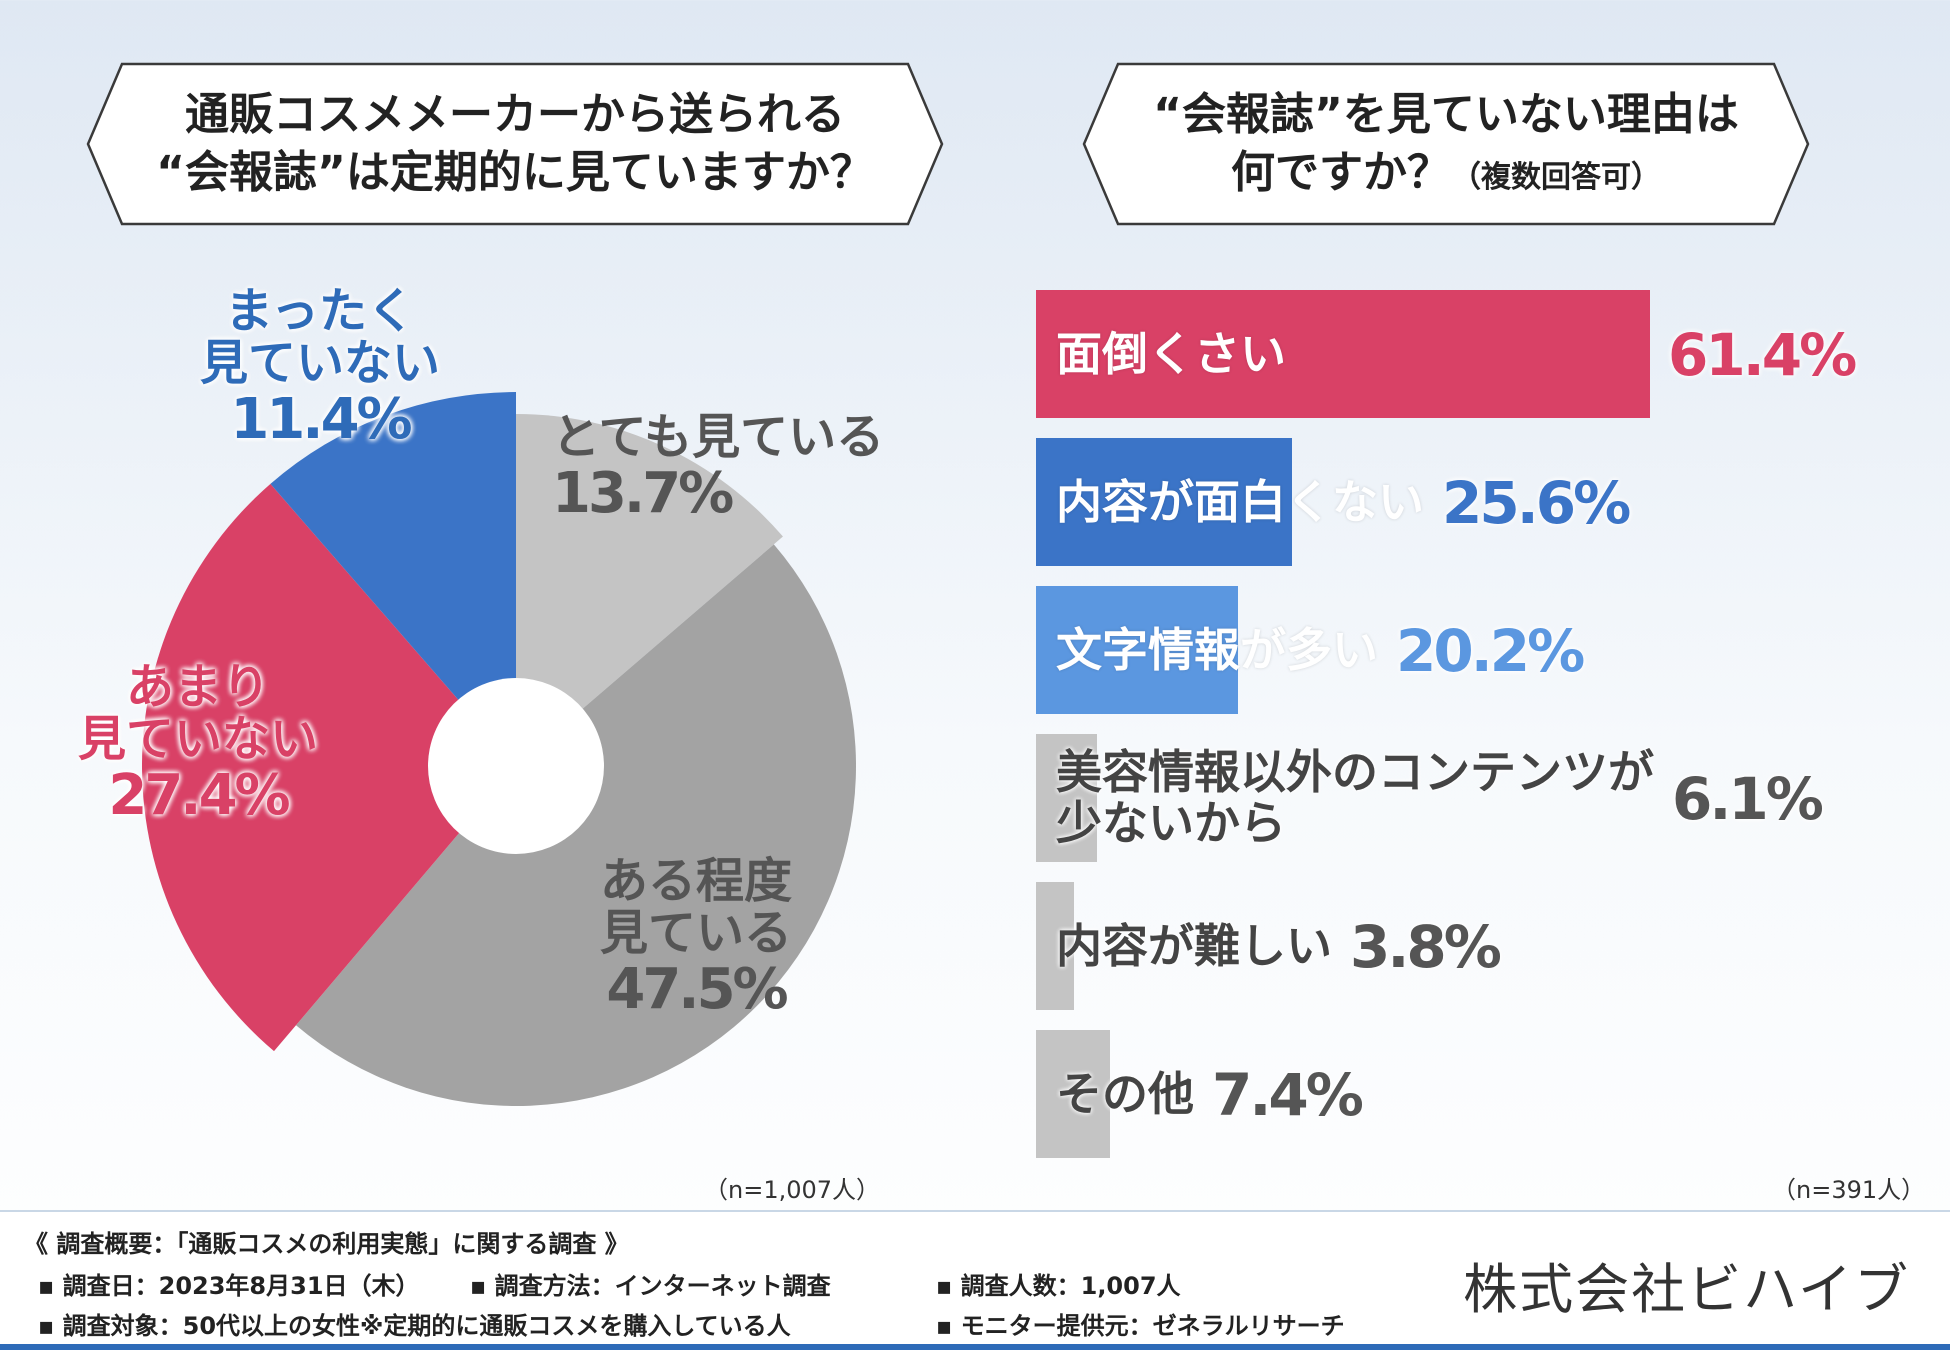  Describe the element at coordinates (1341, 172) in the screenshot. I see `right-question-line2: 何ですか？` at that location.